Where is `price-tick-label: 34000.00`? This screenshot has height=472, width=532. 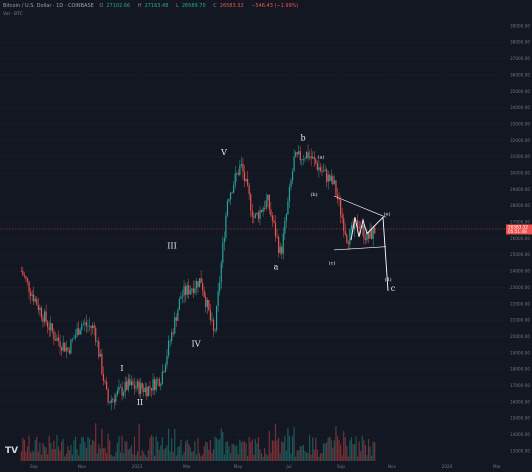
price-tick-label: 34000.00 is located at coordinates (520, 107).